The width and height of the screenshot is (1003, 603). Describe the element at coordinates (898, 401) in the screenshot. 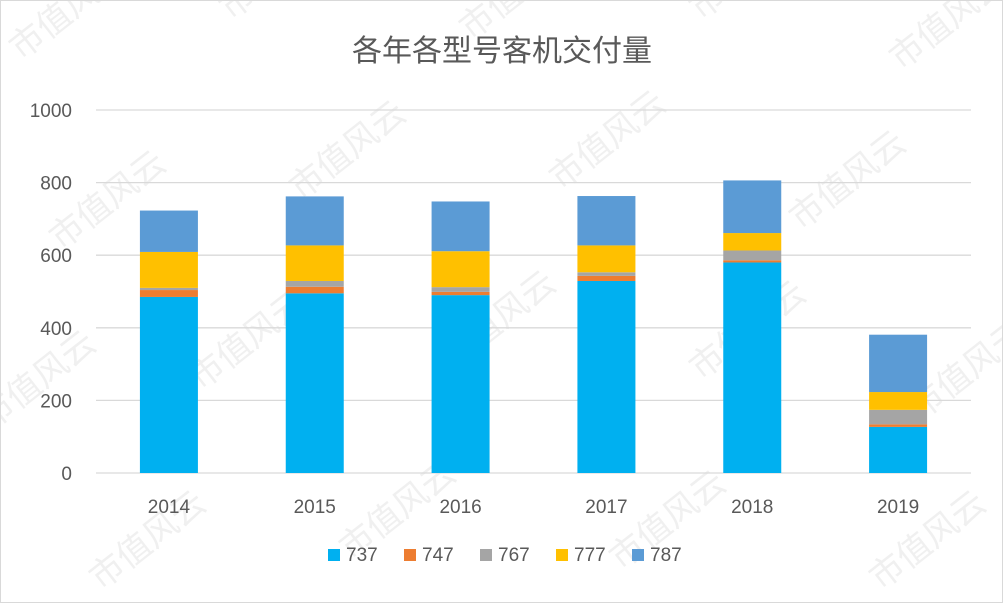

I see `bar-segment-777-2019` at that location.